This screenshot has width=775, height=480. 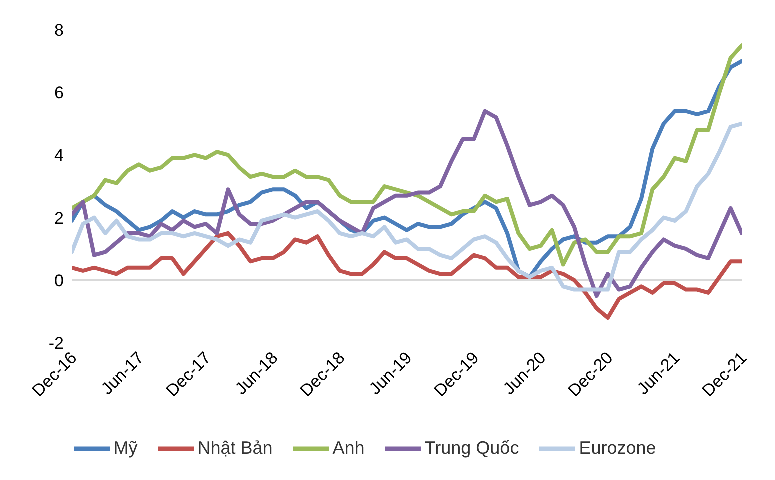 What do you see at coordinates (472, 448) in the screenshot?
I see `legend-label: Trung Quốc` at bounding box center [472, 448].